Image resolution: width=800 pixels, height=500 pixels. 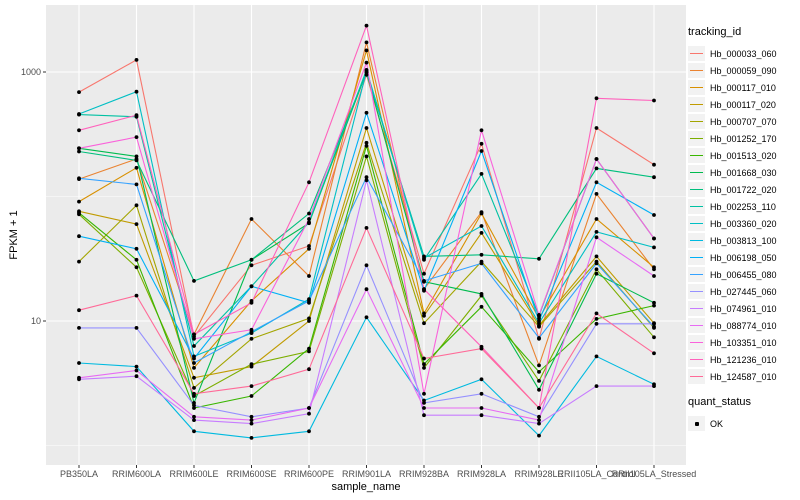 I want to click on legend-item-label: Hb_006455_080, so click(x=743, y=274).